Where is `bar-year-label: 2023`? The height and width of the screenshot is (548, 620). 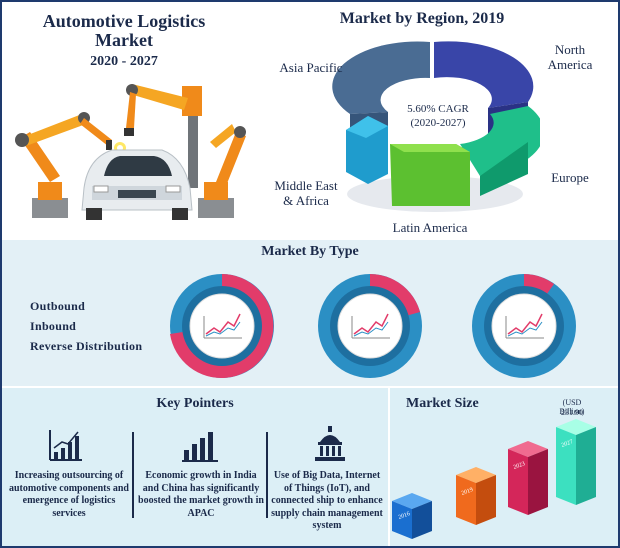 bar-year-label: 2023 is located at coordinates (519, 466).